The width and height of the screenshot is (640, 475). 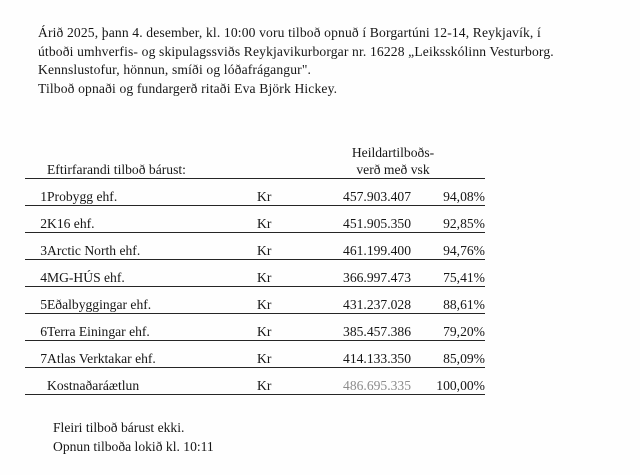 I want to click on header-spacer-currency, so click(x=279, y=150).